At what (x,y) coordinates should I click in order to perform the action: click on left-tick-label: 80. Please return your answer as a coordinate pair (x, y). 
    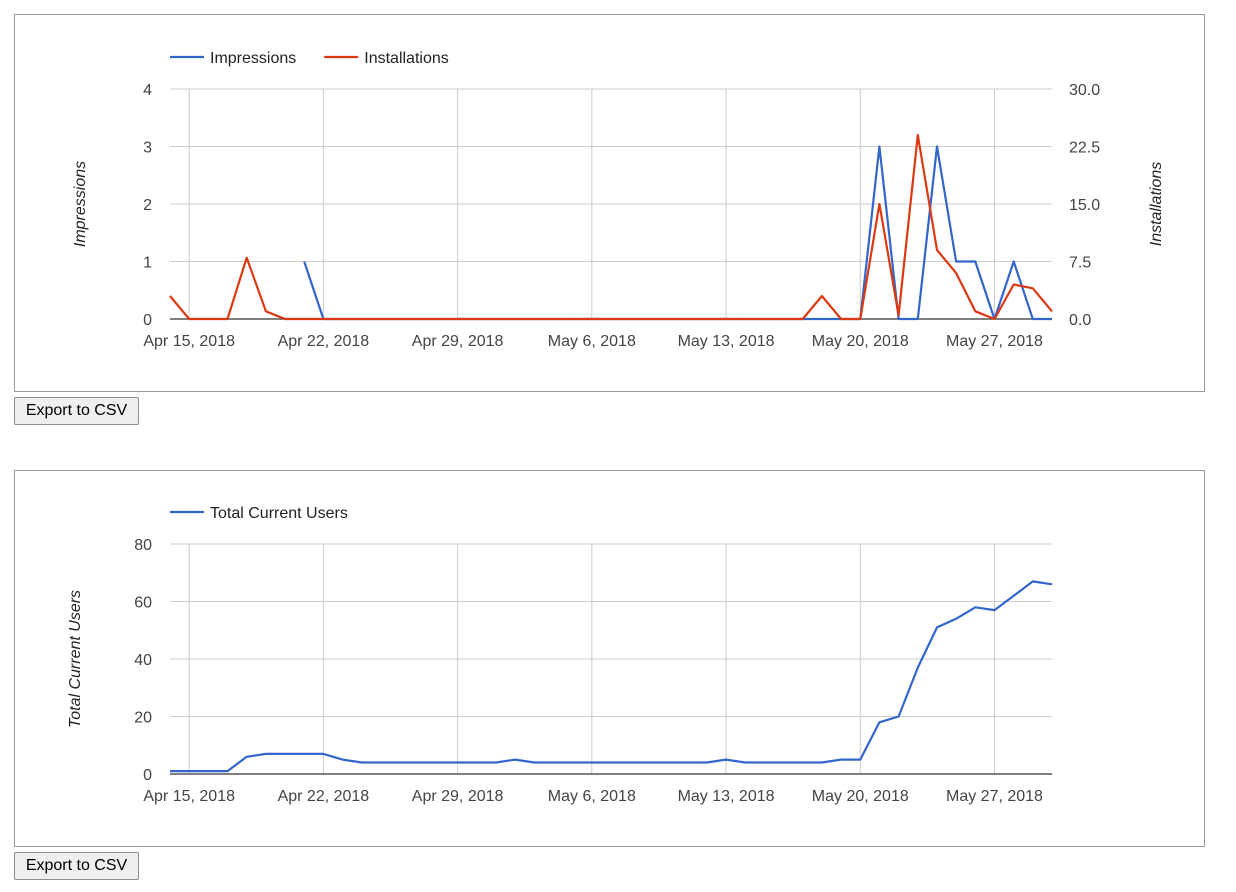
    Looking at the image, I should click on (143, 545).